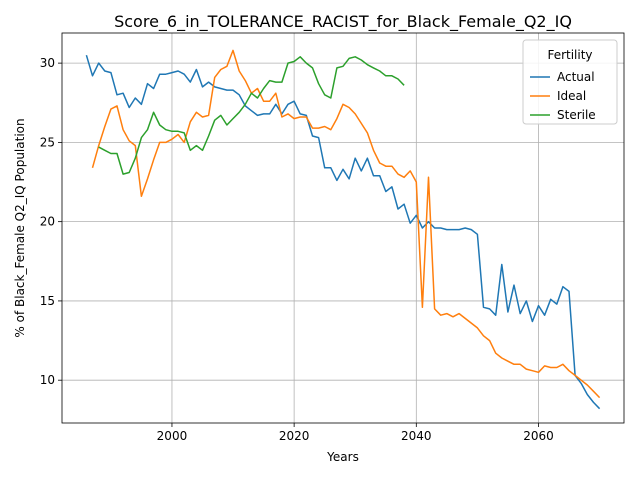 The width and height of the screenshot is (640, 484). Describe the element at coordinates (416, 436) in the screenshot. I see `x-tick-label: 2040` at that location.